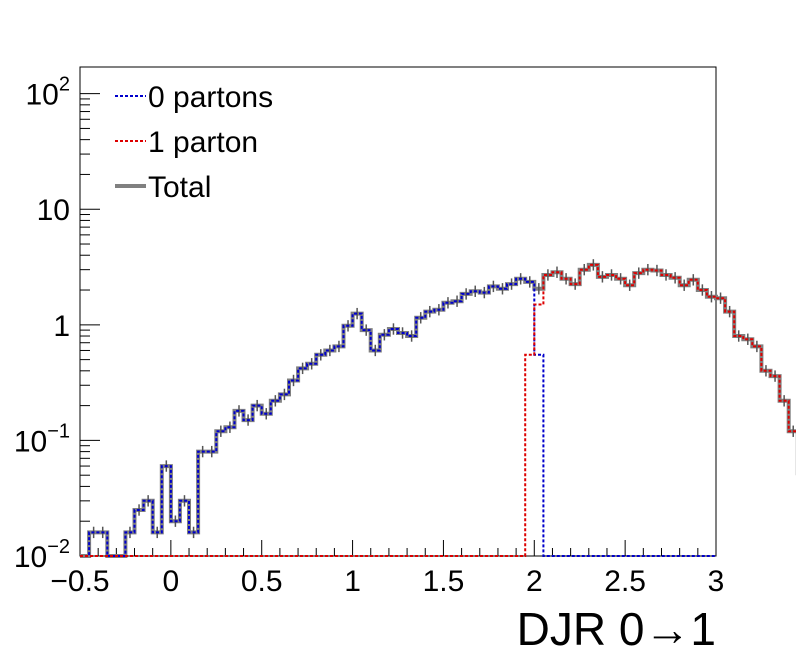 The width and height of the screenshot is (796, 672). Describe the element at coordinates (210, 97) in the screenshot. I see `legend-label: 0 partons` at that location.